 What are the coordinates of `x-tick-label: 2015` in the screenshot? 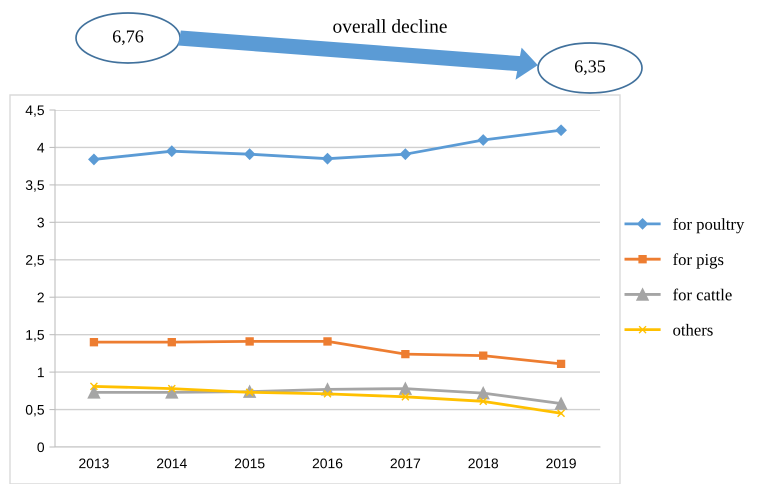 It's located at (249, 463).